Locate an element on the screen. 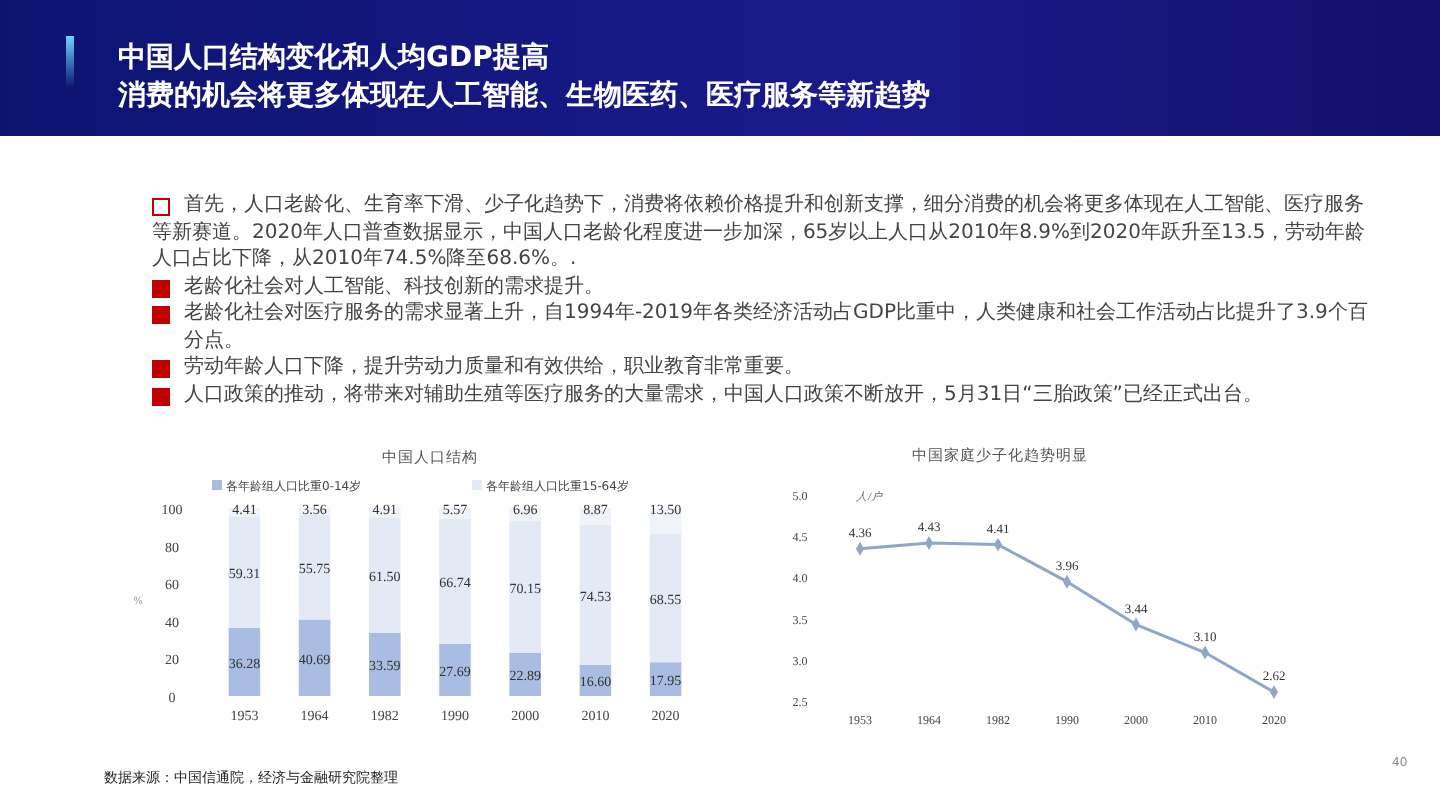 The height and width of the screenshot is (810, 1440). point is located at coordinates (929, 543).